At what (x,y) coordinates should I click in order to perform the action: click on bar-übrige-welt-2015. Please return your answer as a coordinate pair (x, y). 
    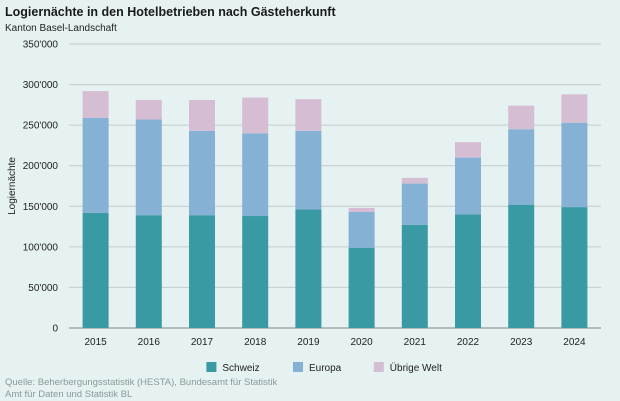
    Looking at the image, I should click on (95, 104).